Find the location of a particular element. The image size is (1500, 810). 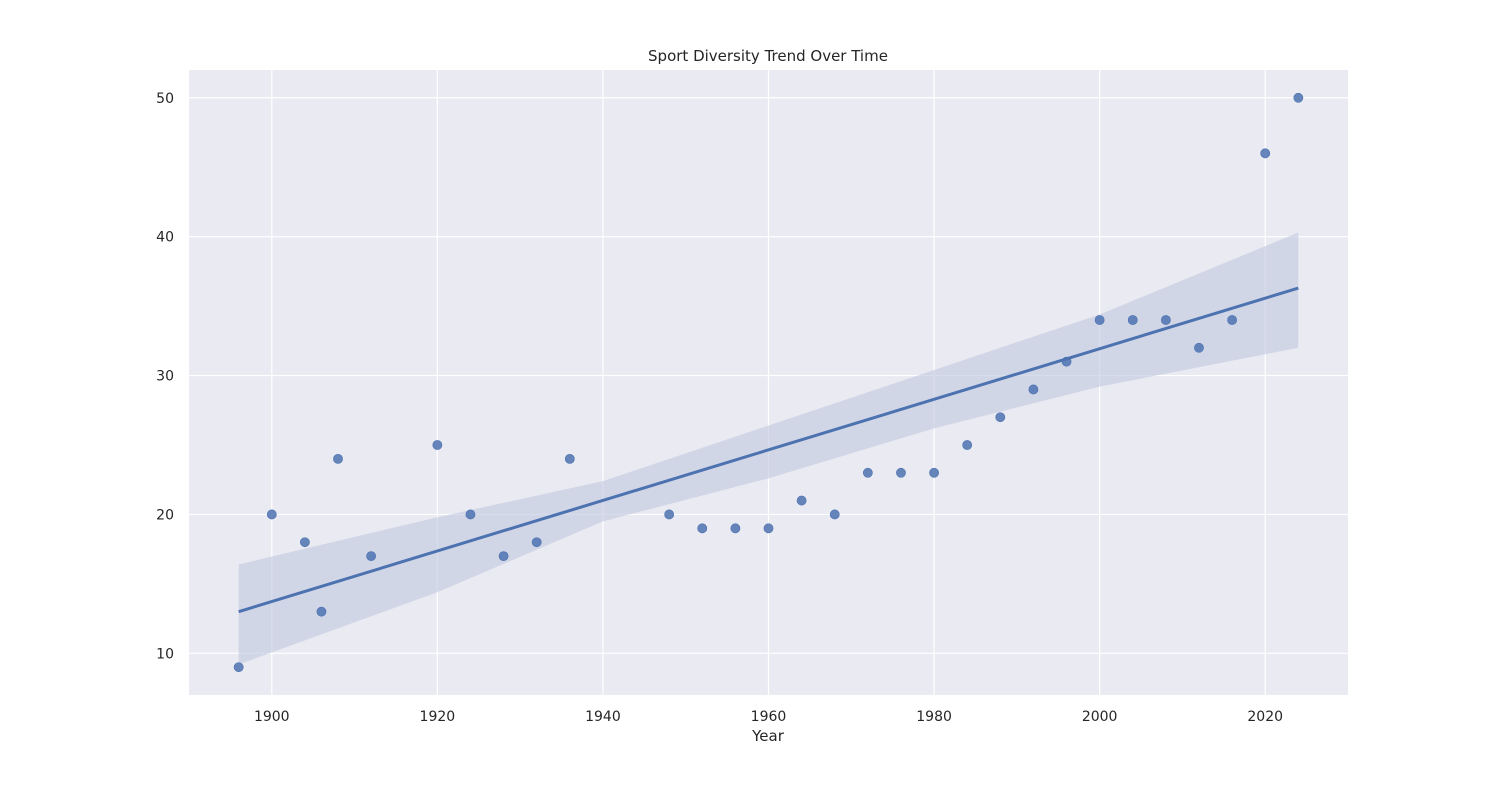

x-axis-ticks: 1900 1920 1940 1960 1980 2000 2020 is located at coordinates (768, 717).